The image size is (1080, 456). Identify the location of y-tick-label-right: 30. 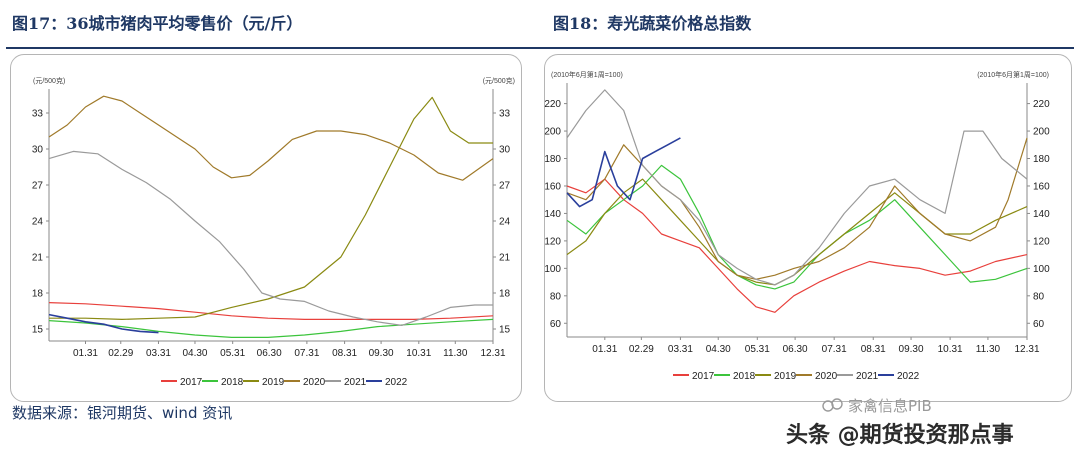
(505, 150).